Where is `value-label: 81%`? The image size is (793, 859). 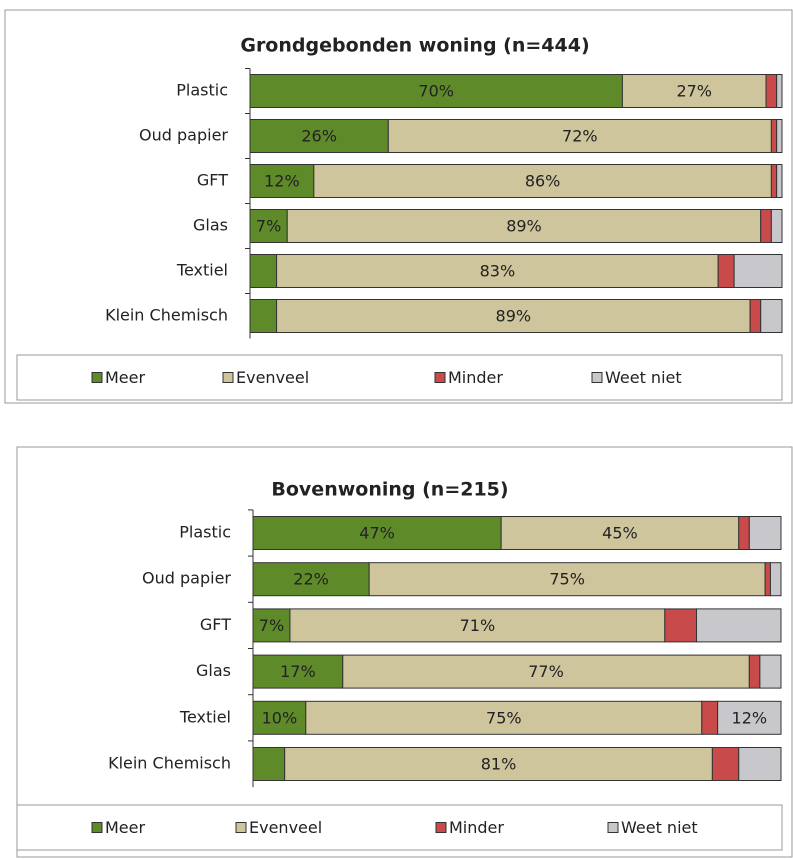 value-label: 81% is located at coordinates (499, 764).